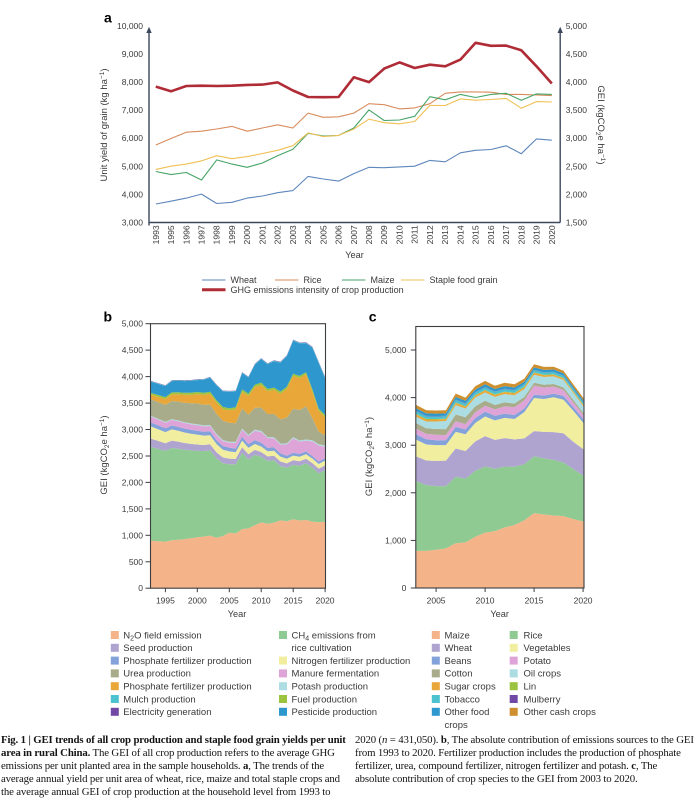 This screenshot has width=700, height=803. What do you see at coordinates (373, 317) in the screenshot?
I see `svg-text: c` at bounding box center [373, 317].